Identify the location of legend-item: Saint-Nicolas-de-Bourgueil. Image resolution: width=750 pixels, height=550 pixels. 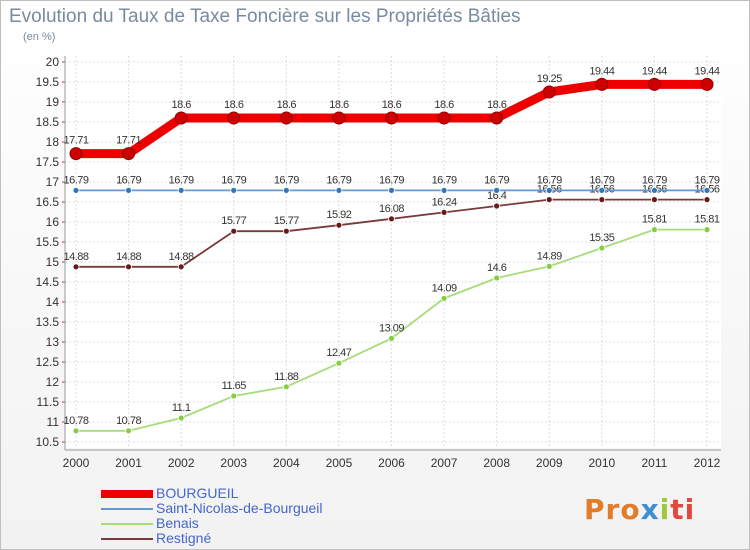
(251, 508).